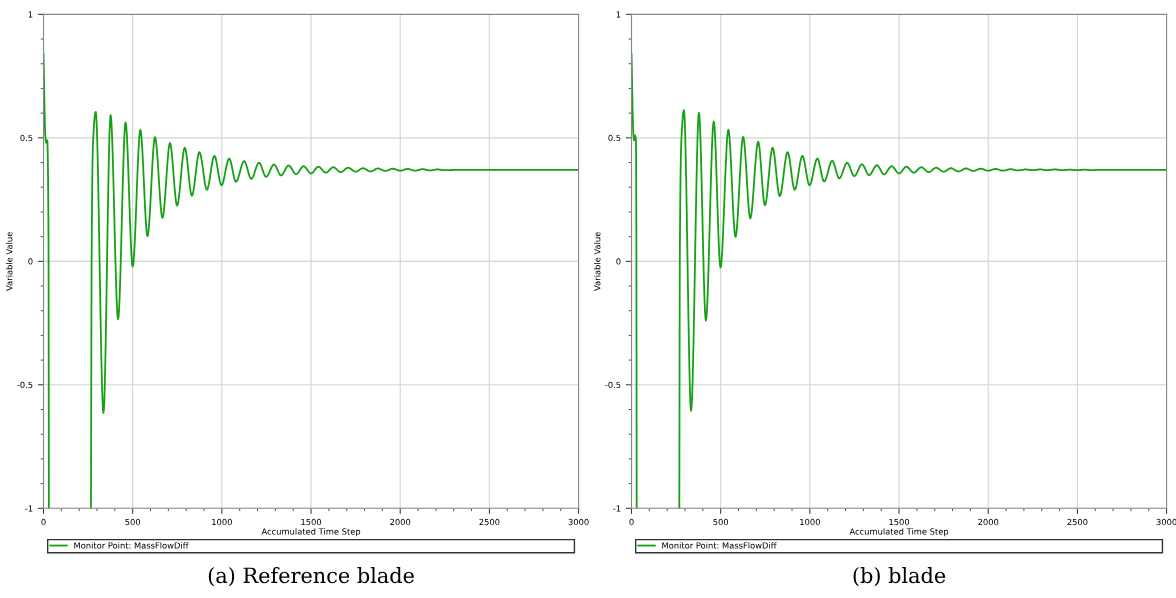 The image size is (1176, 598). I want to click on text: (a) Reference blade, so click(311, 577).